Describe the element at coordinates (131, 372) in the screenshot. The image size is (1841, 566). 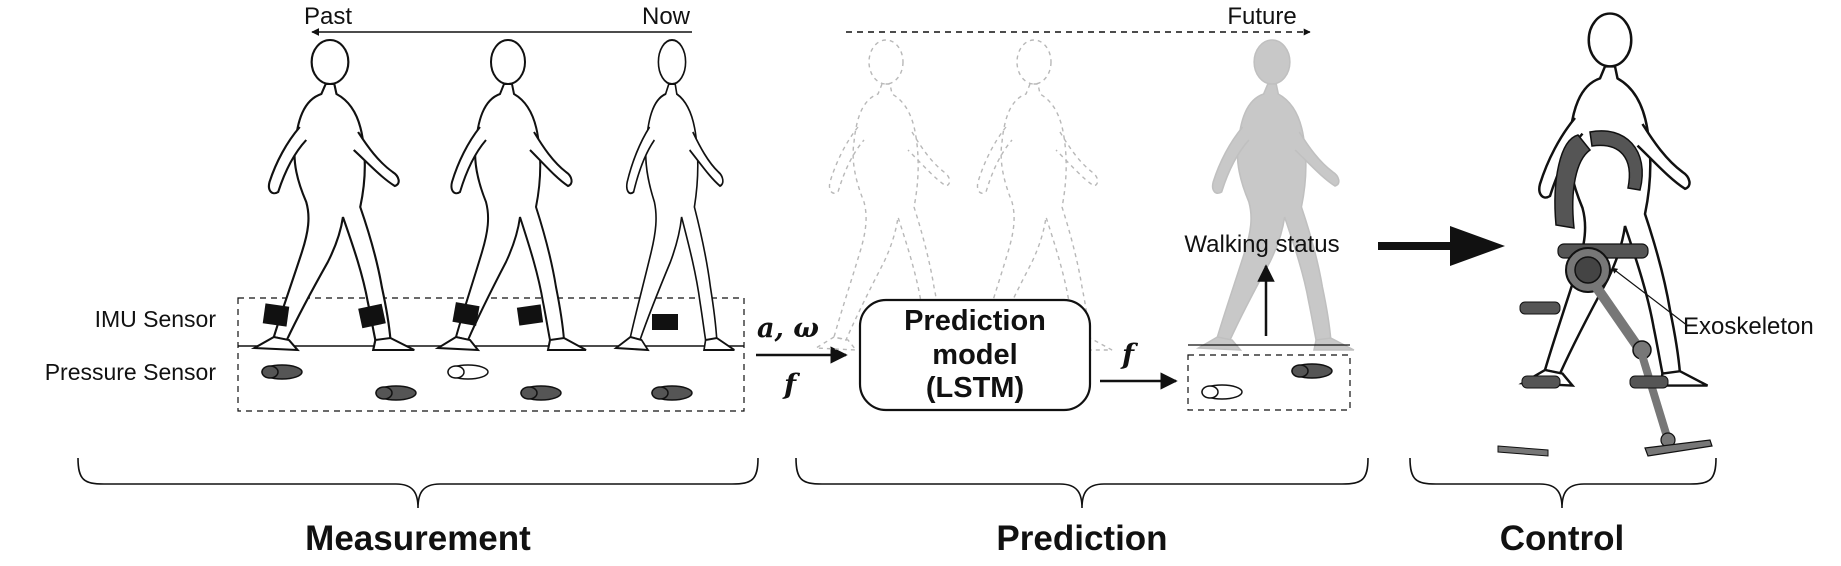
I see `pressure-sensor-label: Pressure Sensor` at that location.